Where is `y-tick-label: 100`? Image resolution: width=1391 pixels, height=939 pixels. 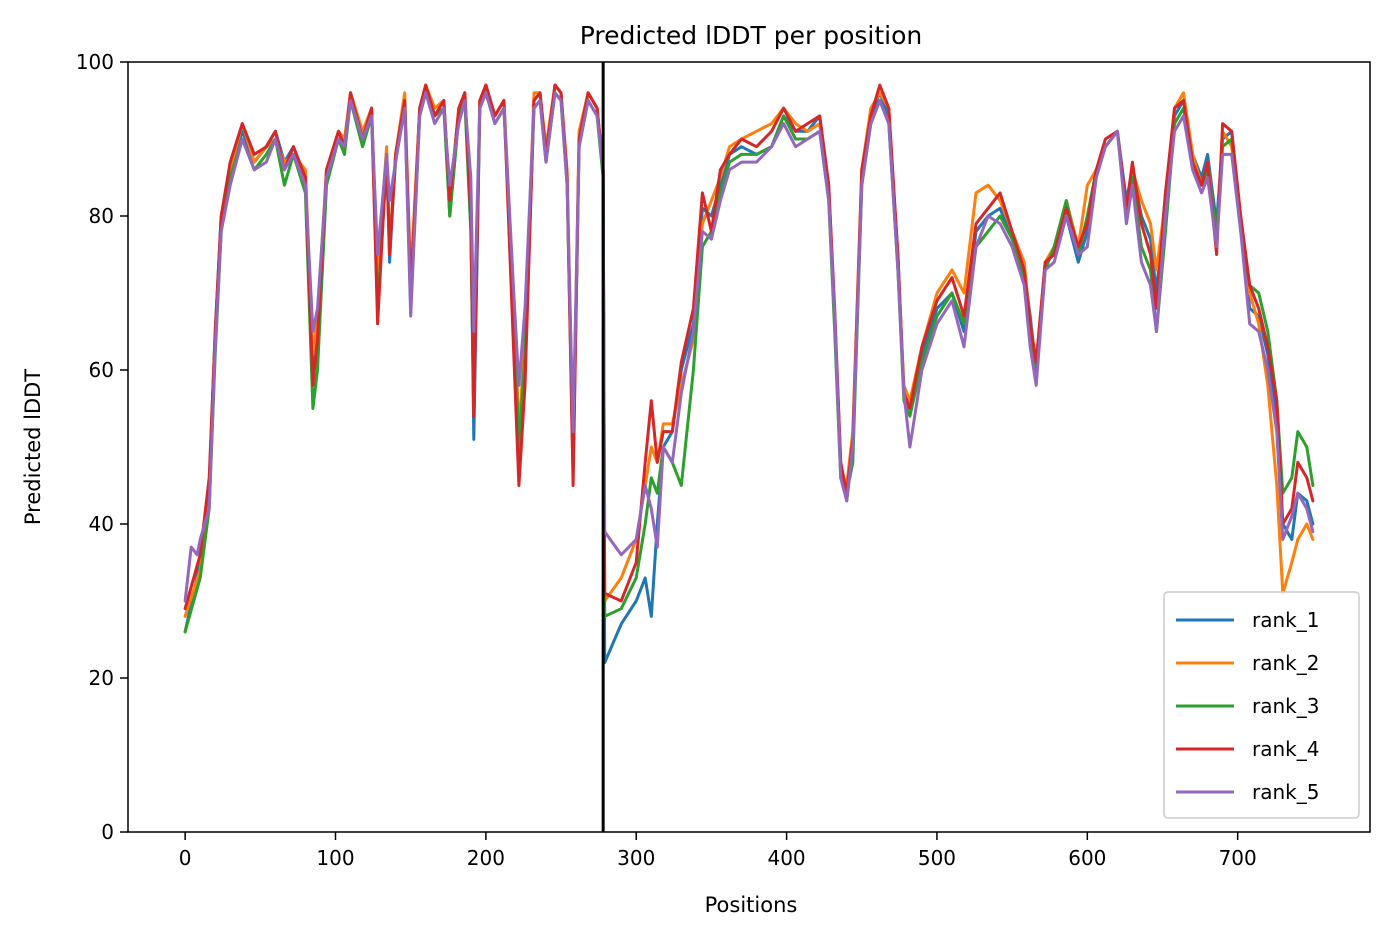 y-tick-label: 100 is located at coordinates (95, 62).